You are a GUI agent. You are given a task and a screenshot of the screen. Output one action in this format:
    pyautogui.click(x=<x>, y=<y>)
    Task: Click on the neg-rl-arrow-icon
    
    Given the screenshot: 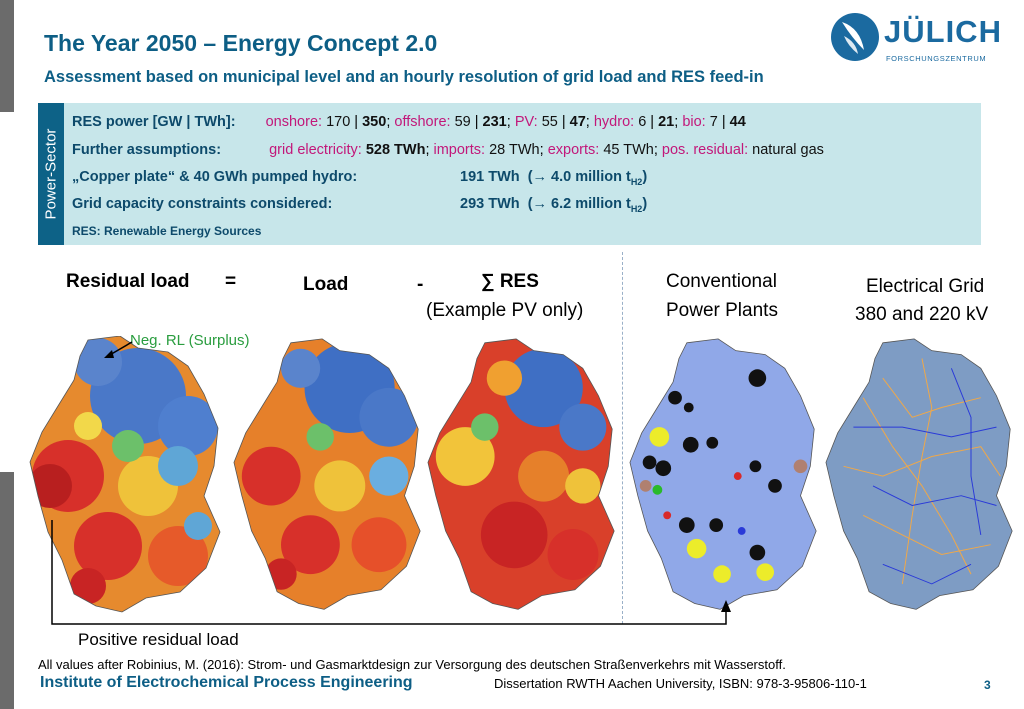 What is the action you would take?
    pyautogui.click(x=118, y=349)
    